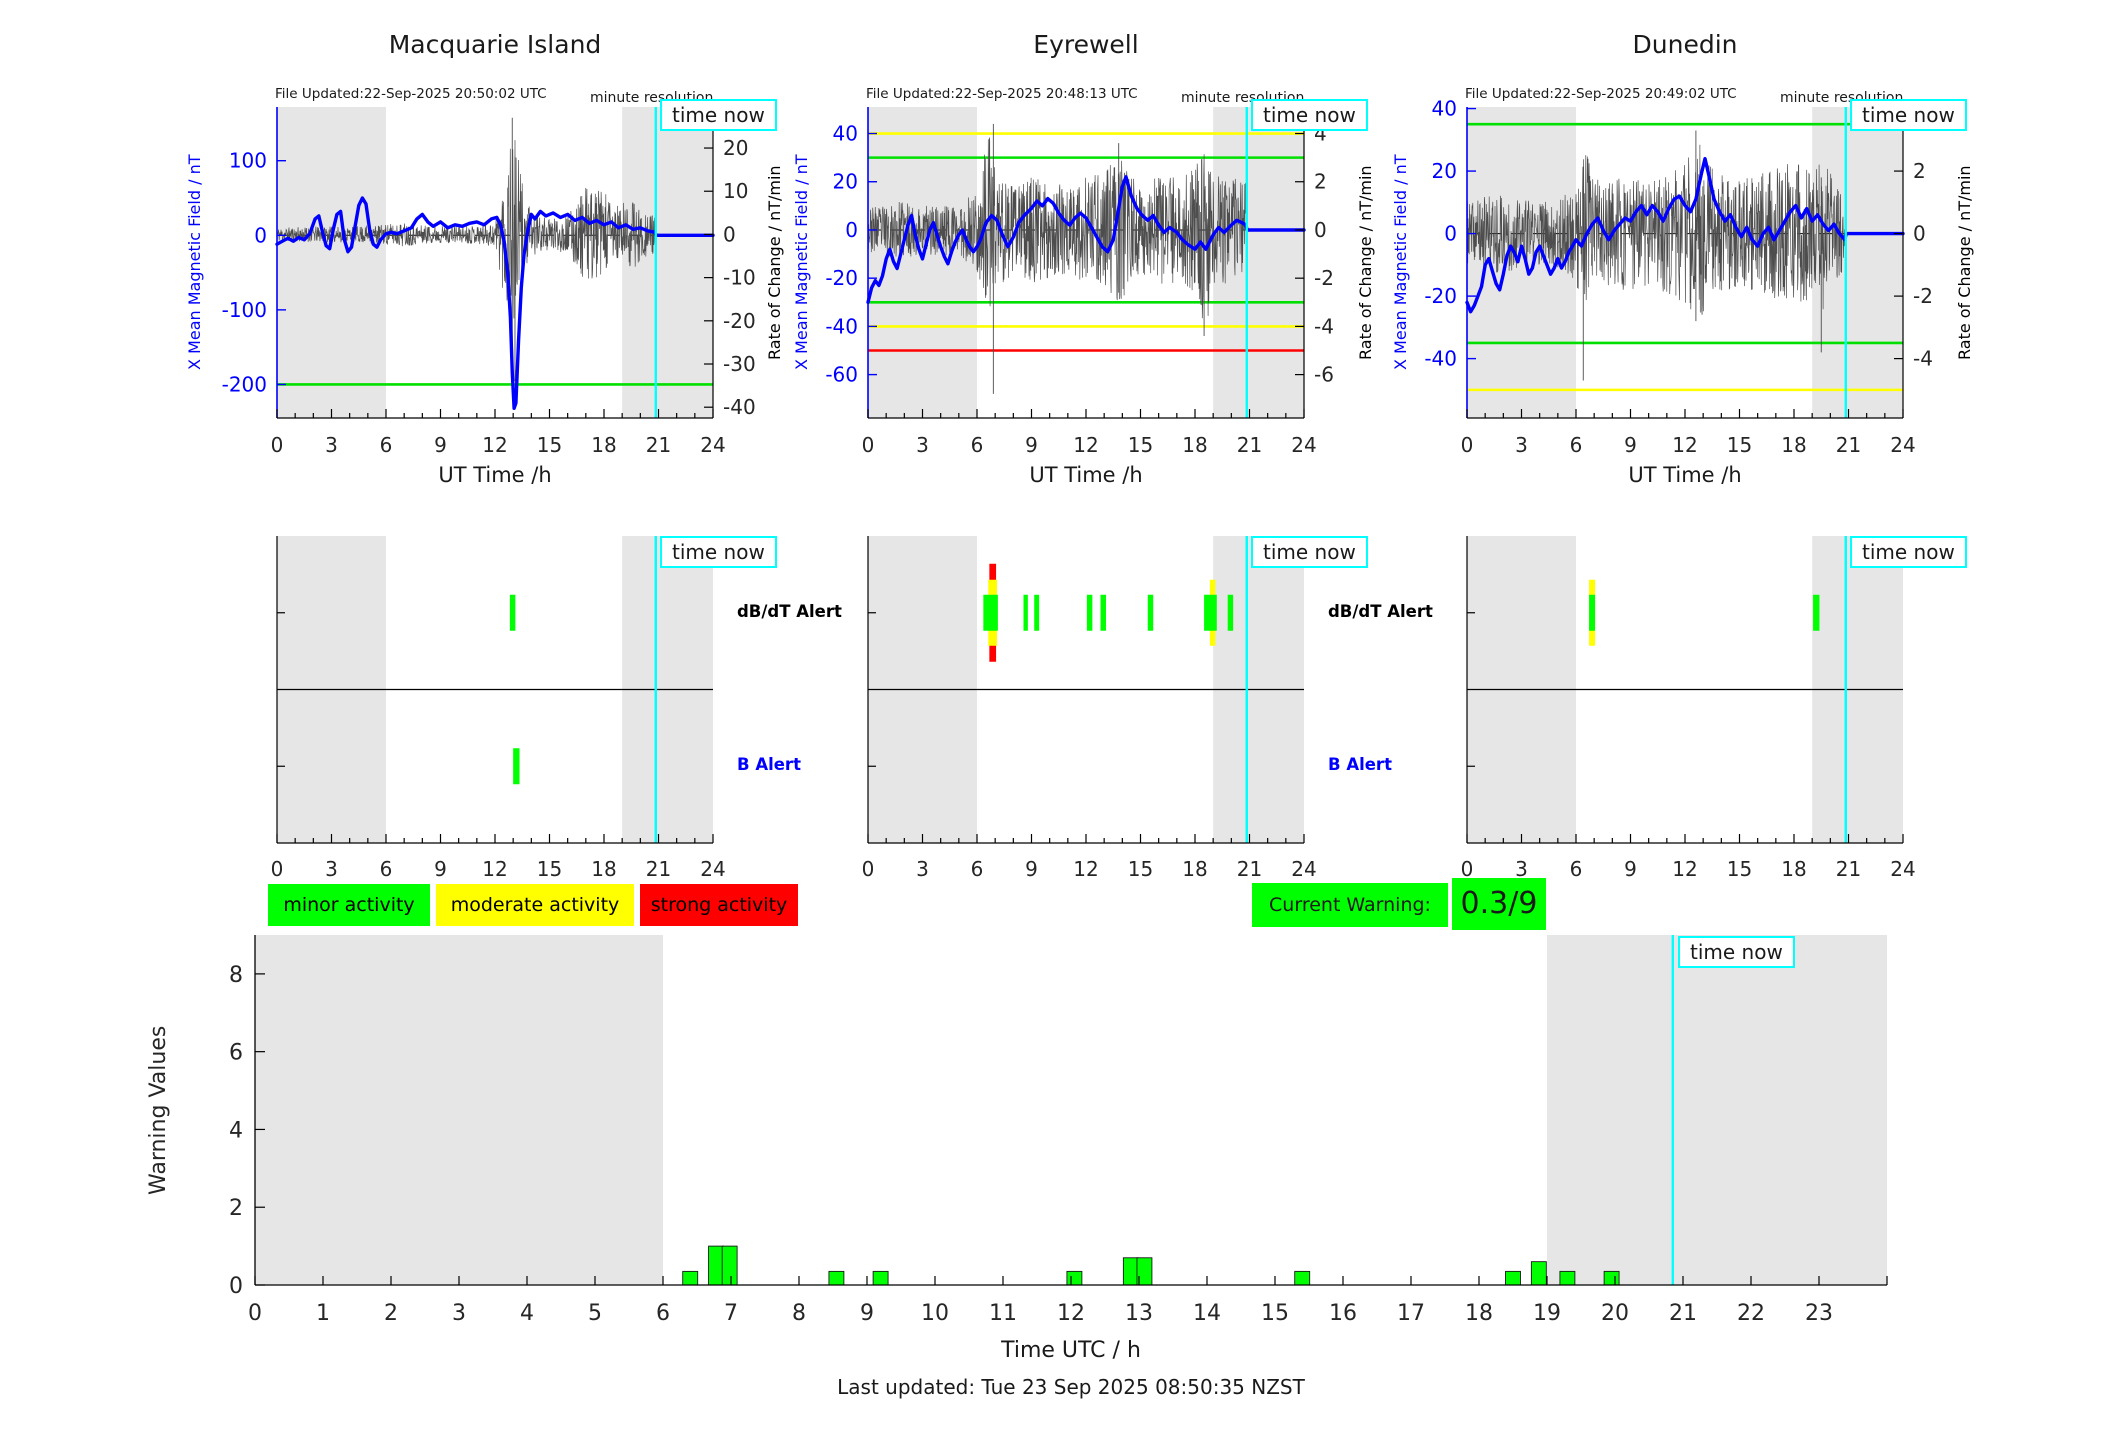 This screenshot has height=1437, width=2117. I want to click on right-tick-label: -20, so click(739, 321).